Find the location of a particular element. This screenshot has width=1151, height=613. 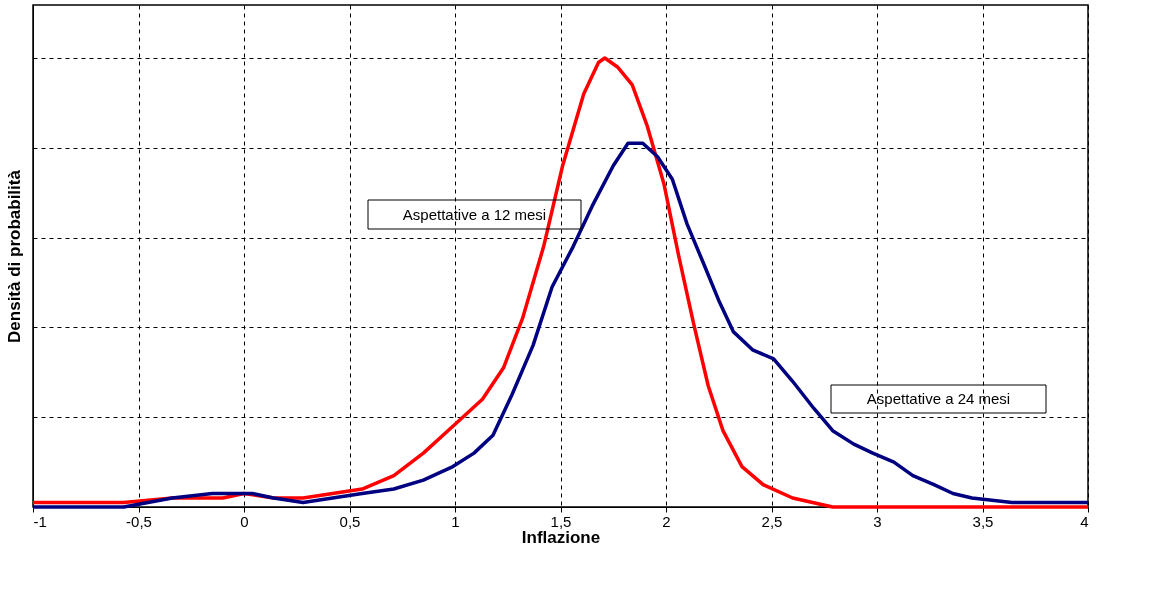

x-tick-label: 1 is located at coordinates (455, 521).